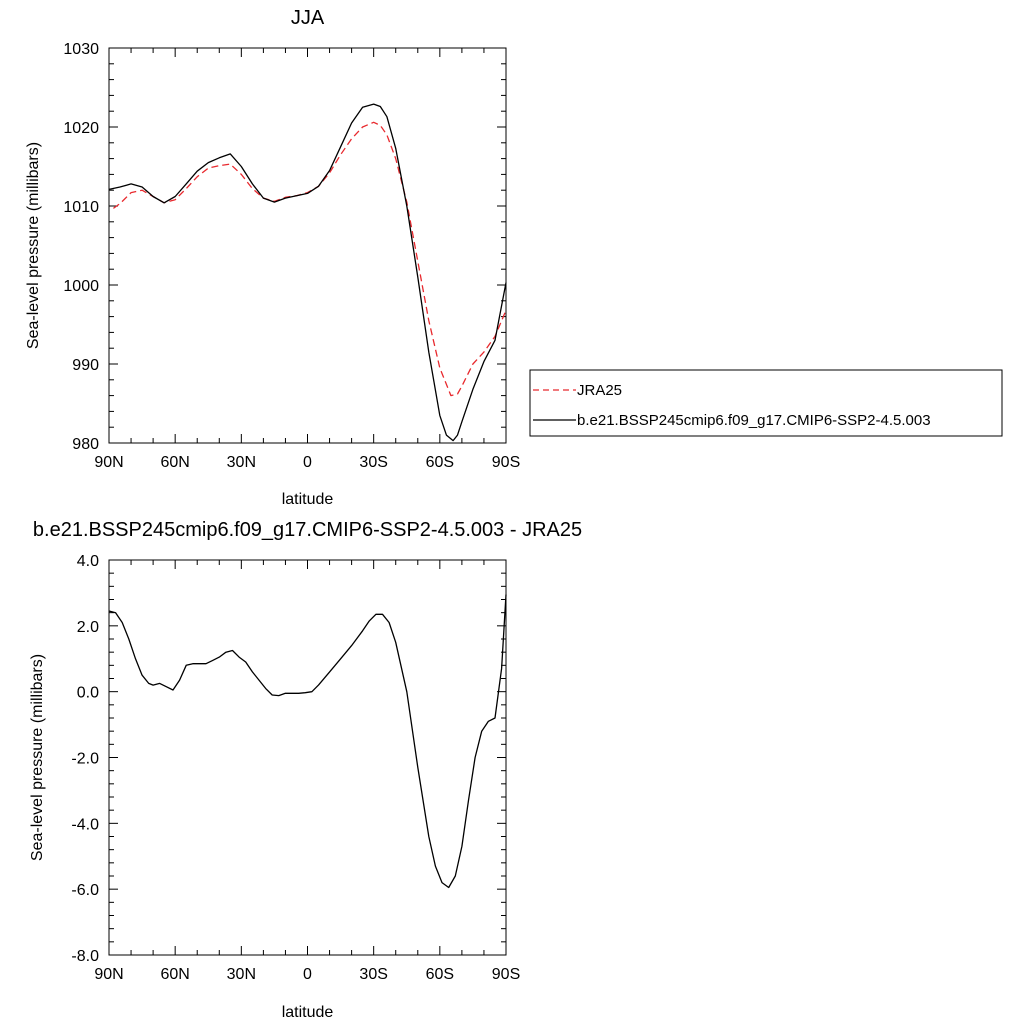 The image size is (1024, 1024). I want to click on y-tick-label: -6.0, so click(85, 890).